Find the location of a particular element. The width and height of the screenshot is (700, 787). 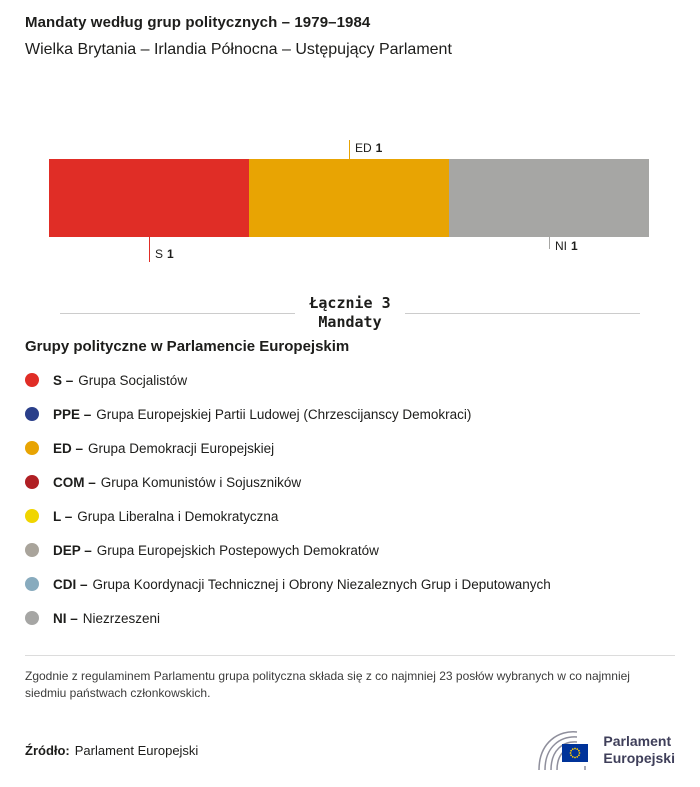

legend-label-s: S – Grupa Socjalistów is located at coordinates (120, 380).